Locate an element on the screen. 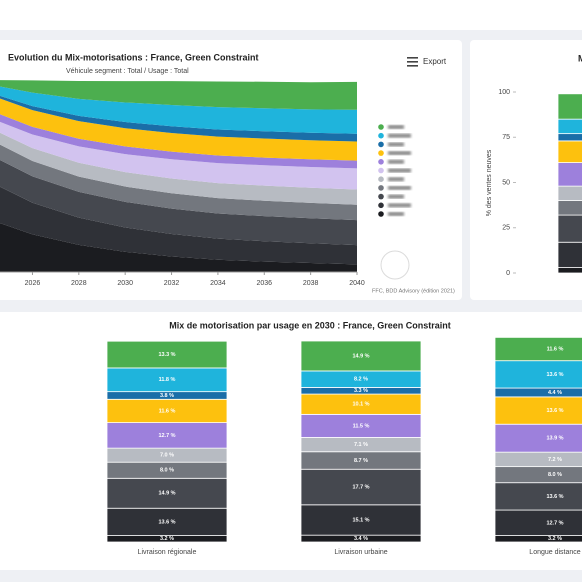  value-label: 13.9 % is located at coordinates (554, 439).